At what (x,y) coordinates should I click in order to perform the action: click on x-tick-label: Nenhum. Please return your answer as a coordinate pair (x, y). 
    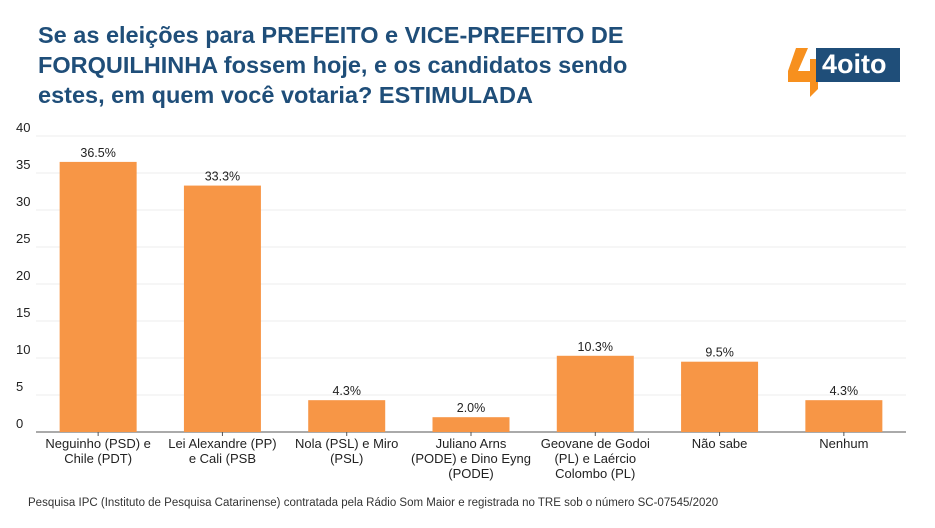
    Looking at the image, I should click on (843, 443).